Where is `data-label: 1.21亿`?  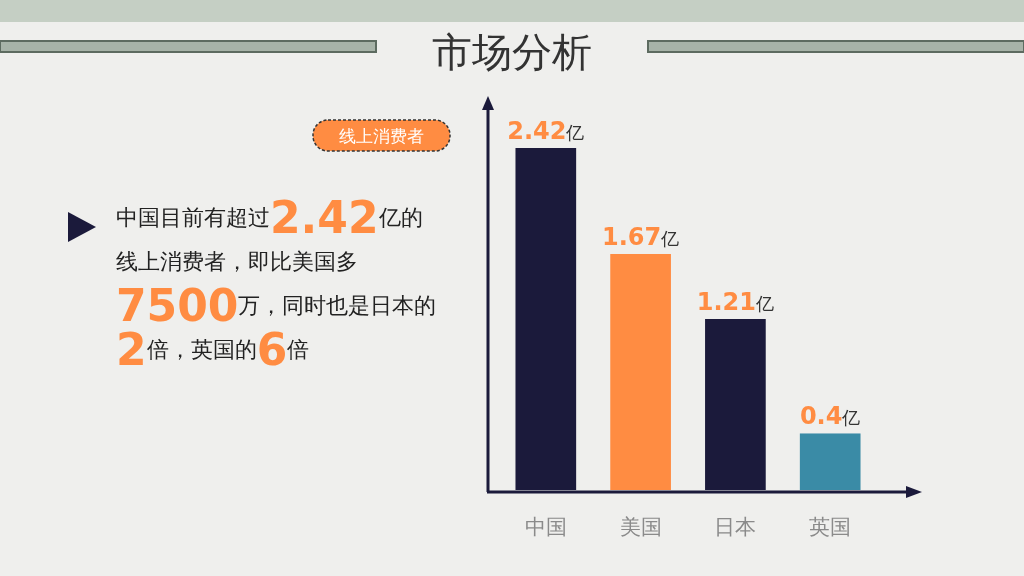
data-label: 1.21亿 is located at coordinates (735, 302).